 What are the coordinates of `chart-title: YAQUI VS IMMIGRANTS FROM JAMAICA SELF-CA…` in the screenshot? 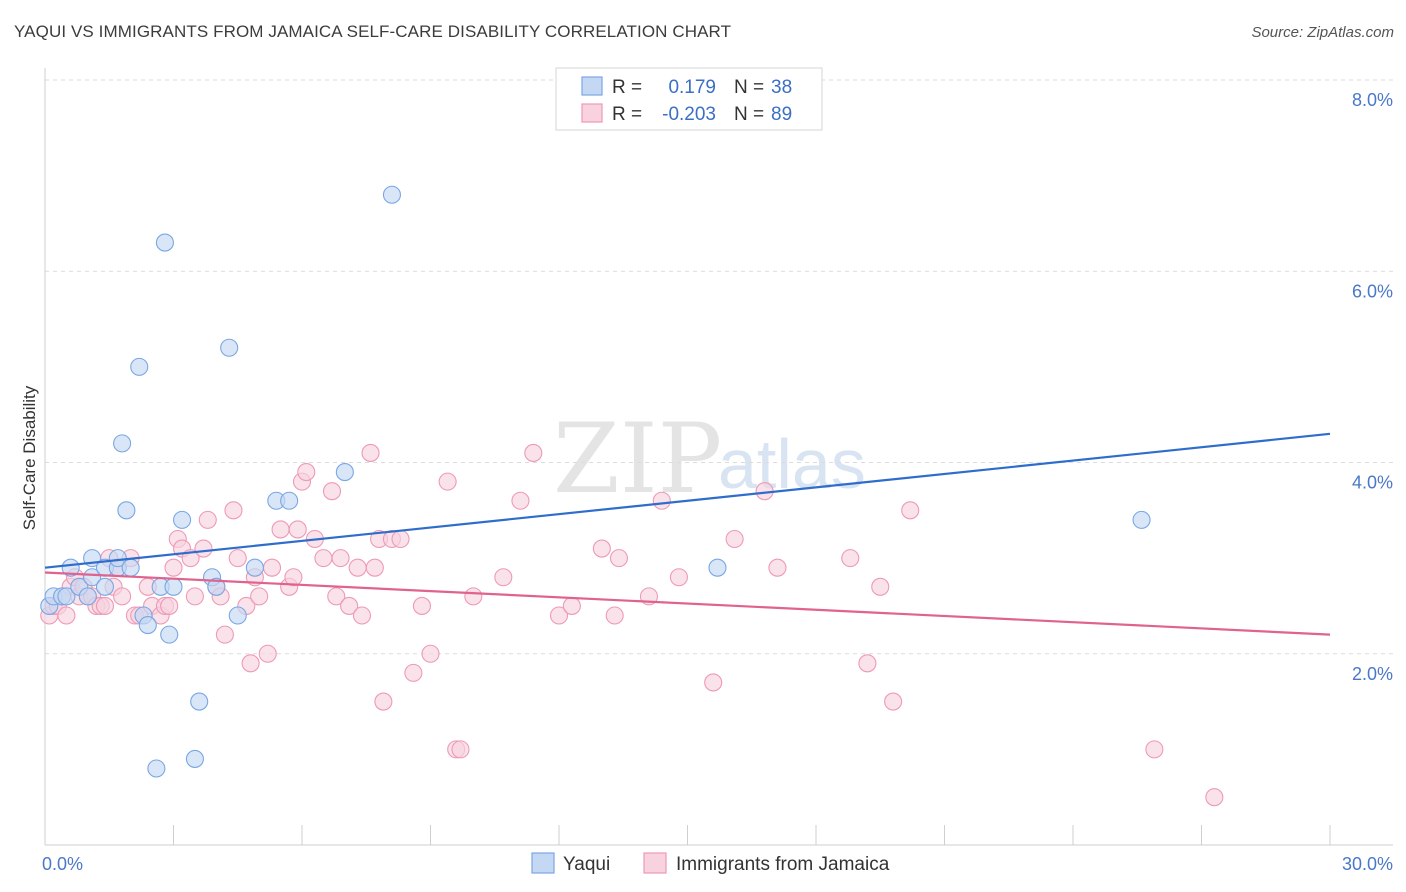 It's located at (373, 31).